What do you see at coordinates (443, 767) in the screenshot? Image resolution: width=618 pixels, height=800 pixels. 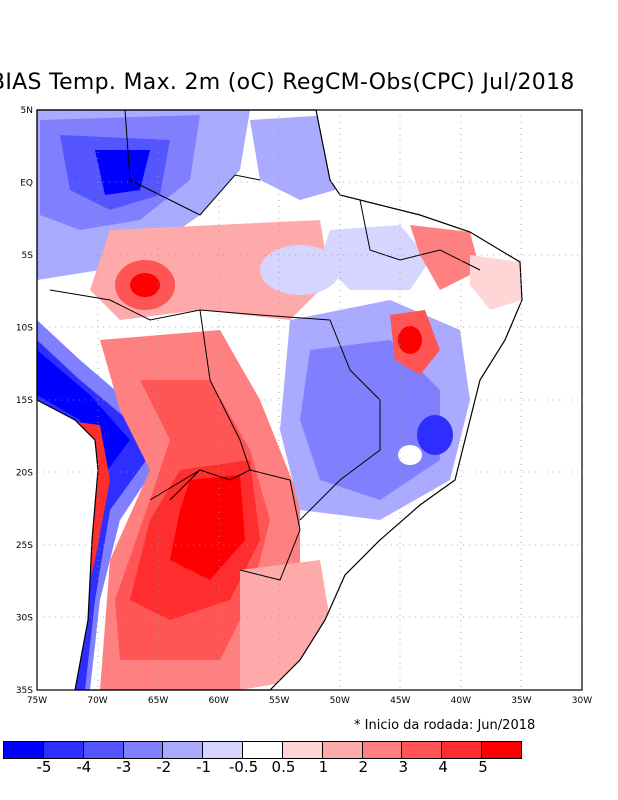 I see `colorbar-label: 4` at bounding box center [443, 767].